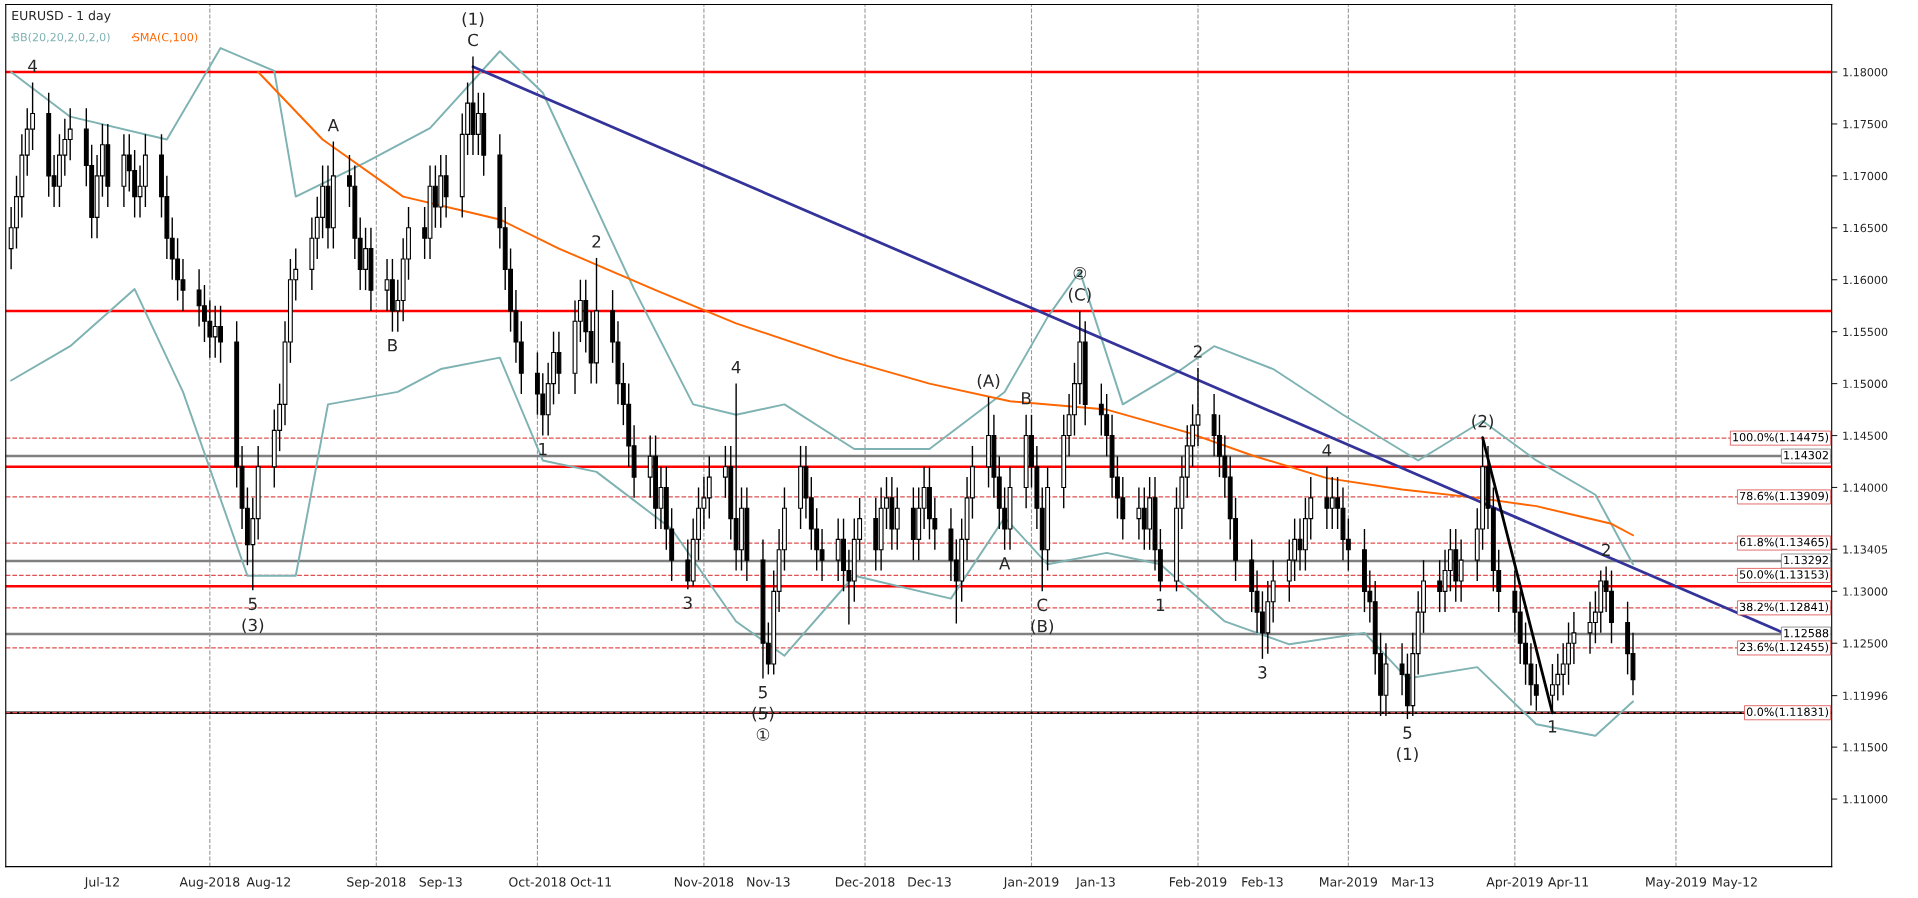 The image size is (1918, 898). What do you see at coordinates (1787, 712) in the screenshot?
I see `ref-line-label: 0.0%(1.11831)` at bounding box center [1787, 712].